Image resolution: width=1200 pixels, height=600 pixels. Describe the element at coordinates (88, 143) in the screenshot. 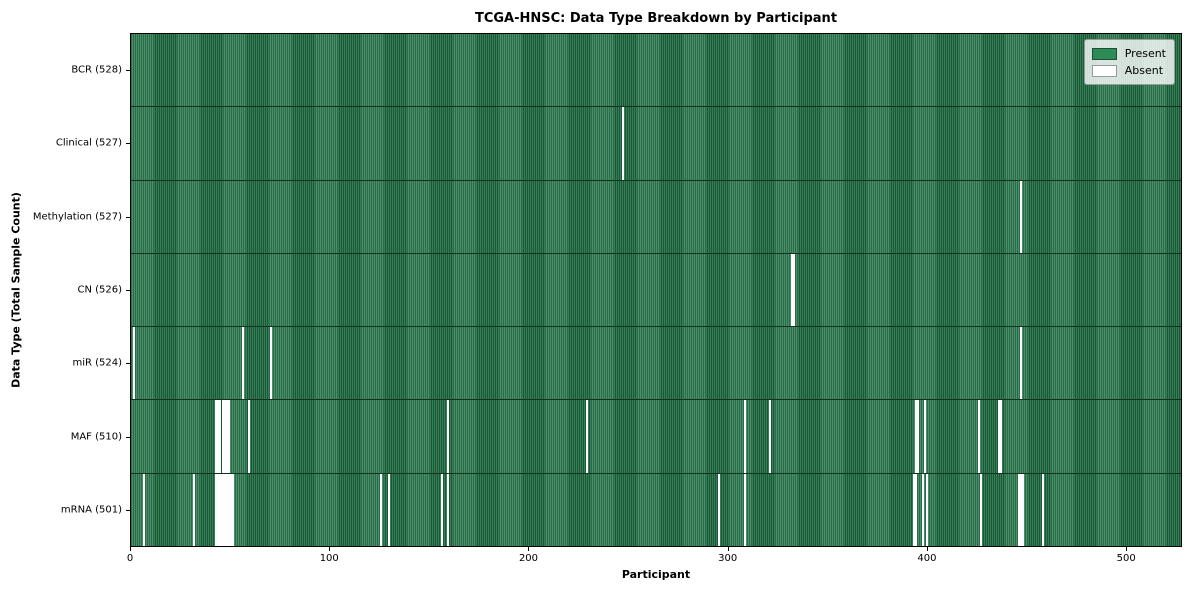

I see `y-tick-label-Clinical: Clinical (527)` at that location.